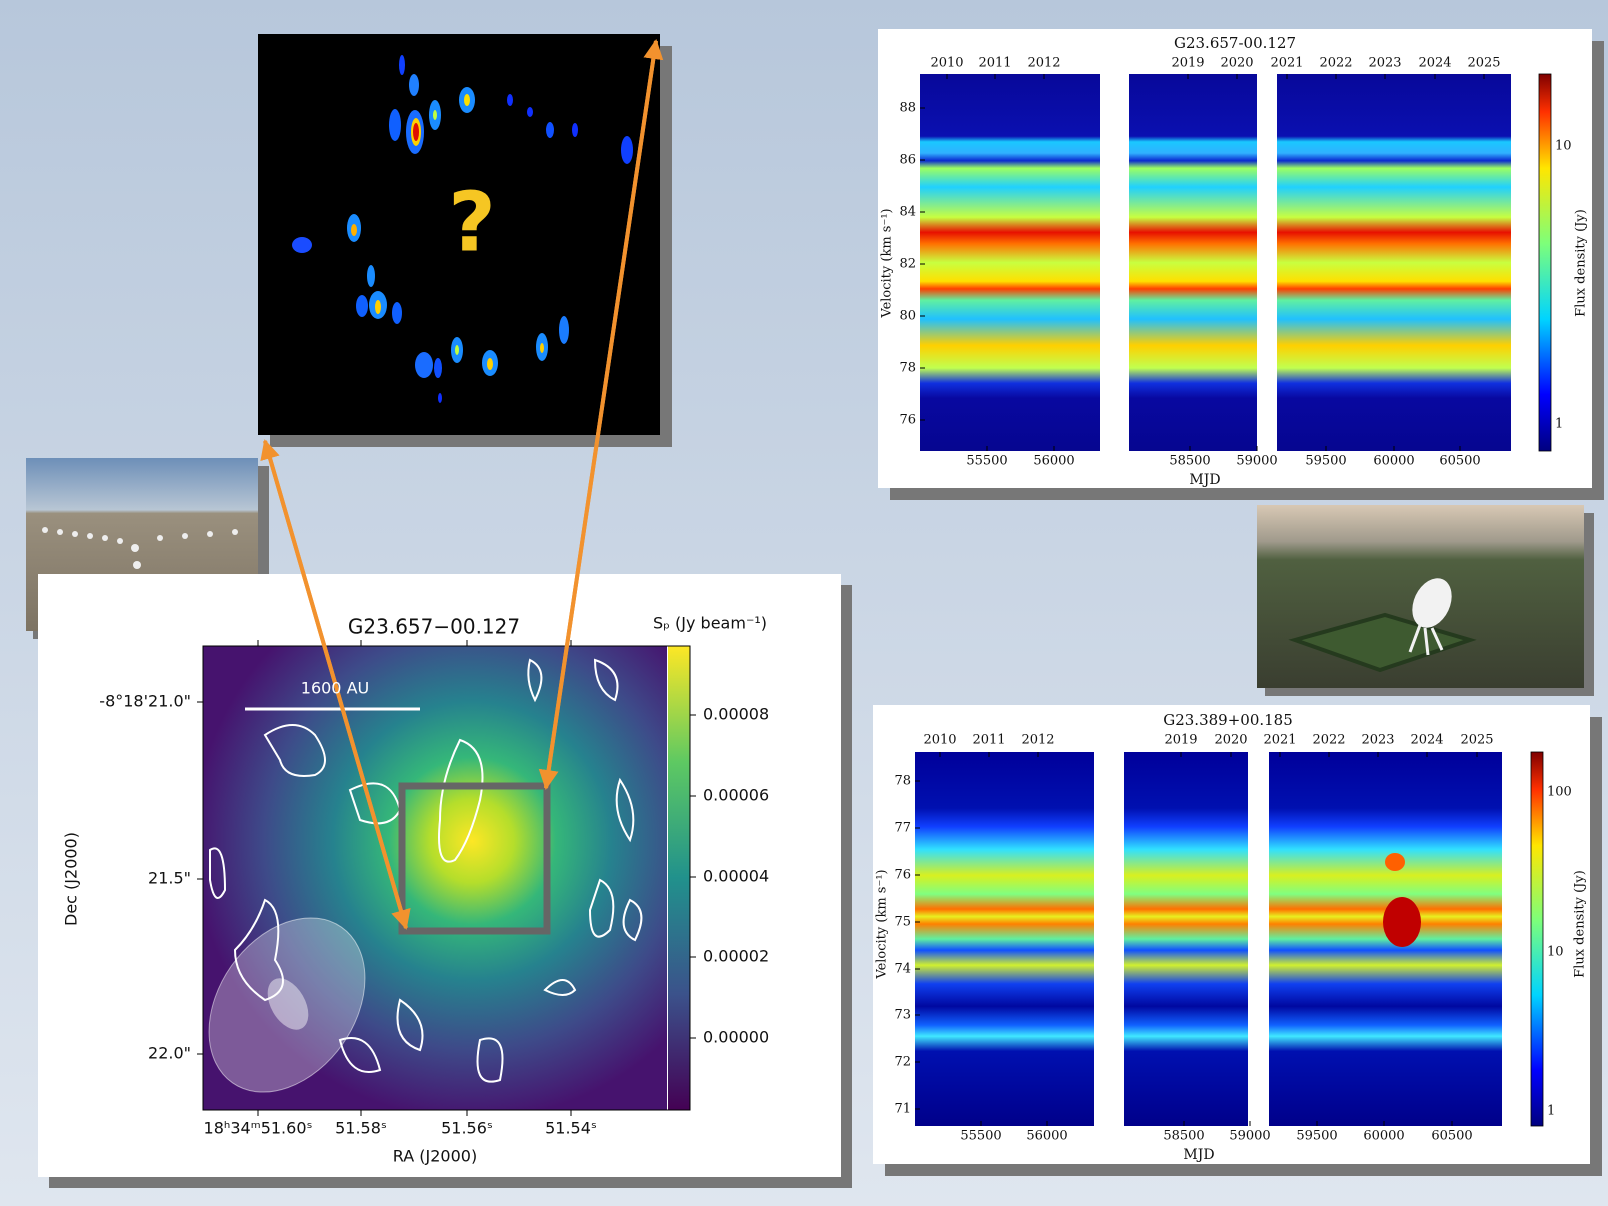 This screenshot has width=1608, height=1206. I want to click on y-tick-label: 84, so click(907, 212).